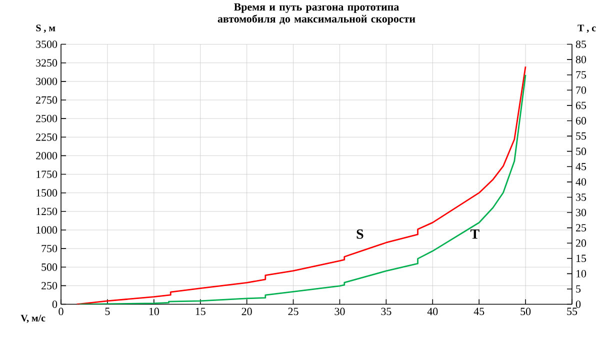  What do you see at coordinates (479, 311) in the screenshot?
I see `x-tick-label: 45` at bounding box center [479, 311].